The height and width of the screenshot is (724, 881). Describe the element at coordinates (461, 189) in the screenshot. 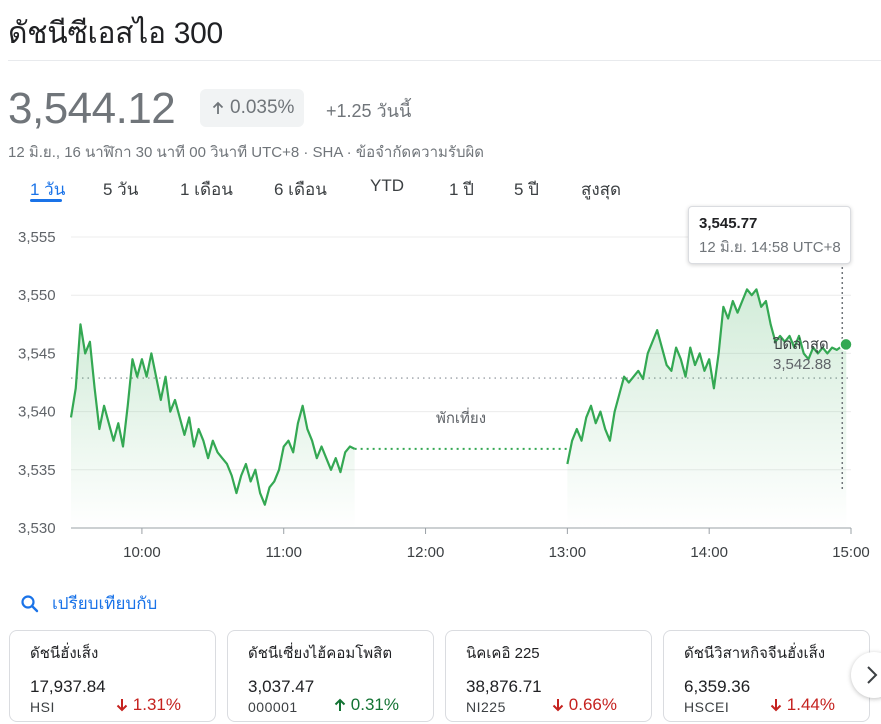

I see `tab-5: 1 ปี` at that location.